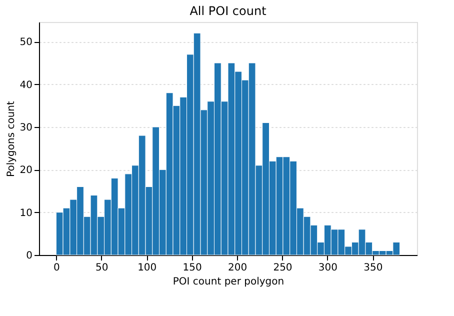 The image size is (454, 316). What do you see at coordinates (26, 128) in the screenshot?
I see `y-tick-label: 30` at bounding box center [26, 128].